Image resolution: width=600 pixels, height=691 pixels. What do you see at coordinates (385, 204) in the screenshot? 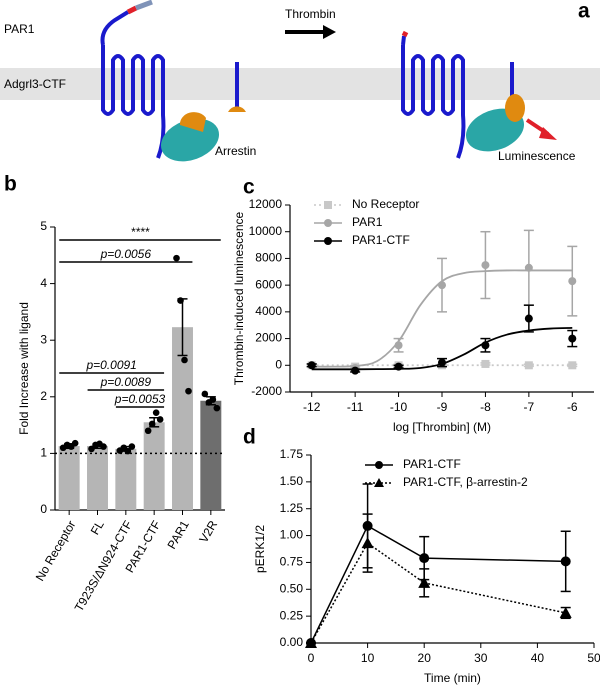
I see `legend-label: No Receptor` at bounding box center [385, 204].